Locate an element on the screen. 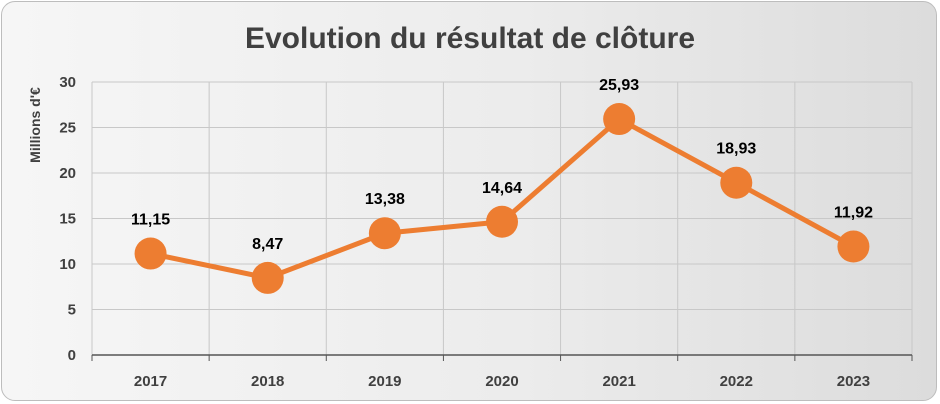 Image resolution: width=940 pixels, height=404 pixels. data-label: 11,92 is located at coordinates (853, 213).